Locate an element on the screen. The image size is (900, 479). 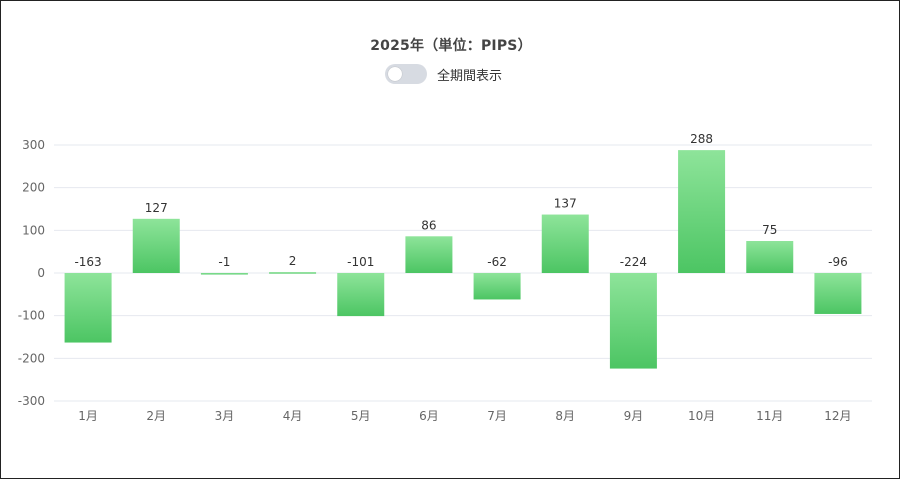
x-tick-label: 9月 is located at coordinates (634, 416).